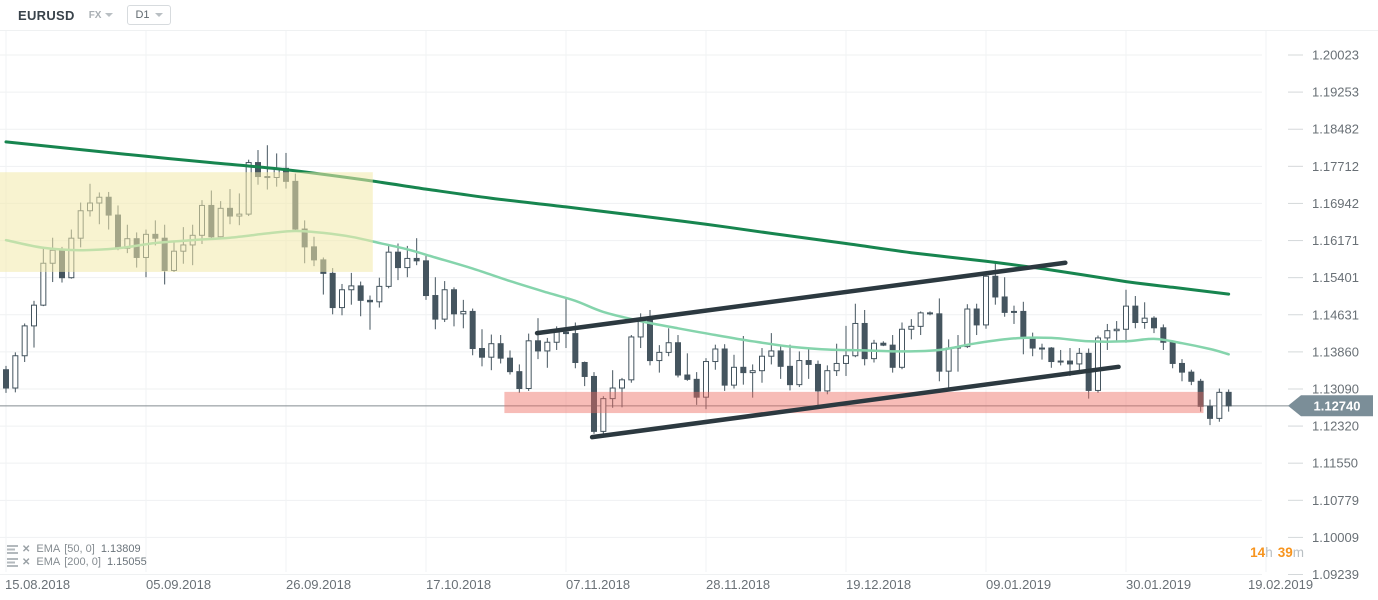  I want to click on indicator-value: 1.13809, so click(120, 549).